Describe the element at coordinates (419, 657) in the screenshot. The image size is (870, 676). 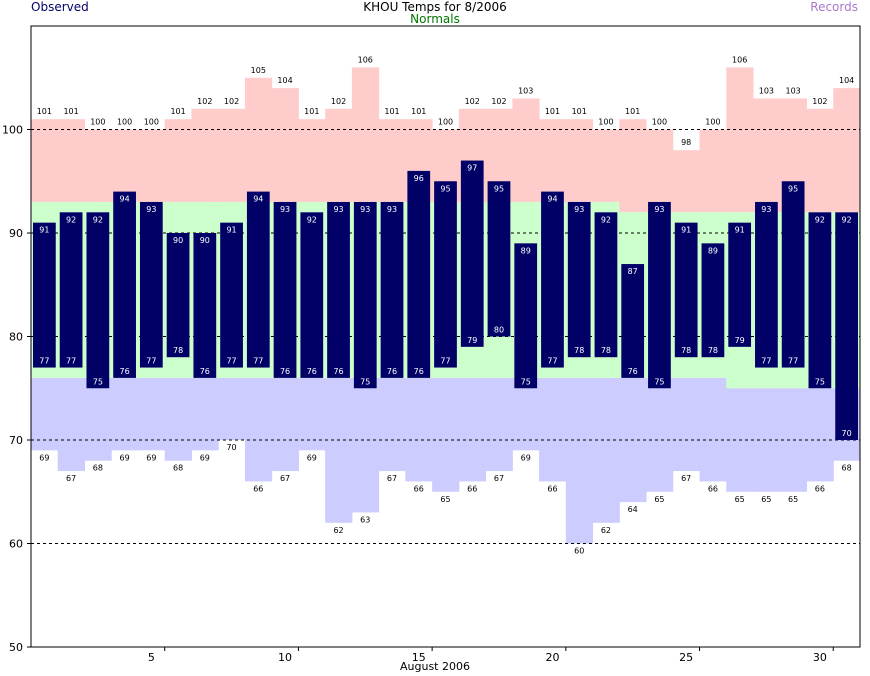
I see `x-tick-label: 15` at that location.